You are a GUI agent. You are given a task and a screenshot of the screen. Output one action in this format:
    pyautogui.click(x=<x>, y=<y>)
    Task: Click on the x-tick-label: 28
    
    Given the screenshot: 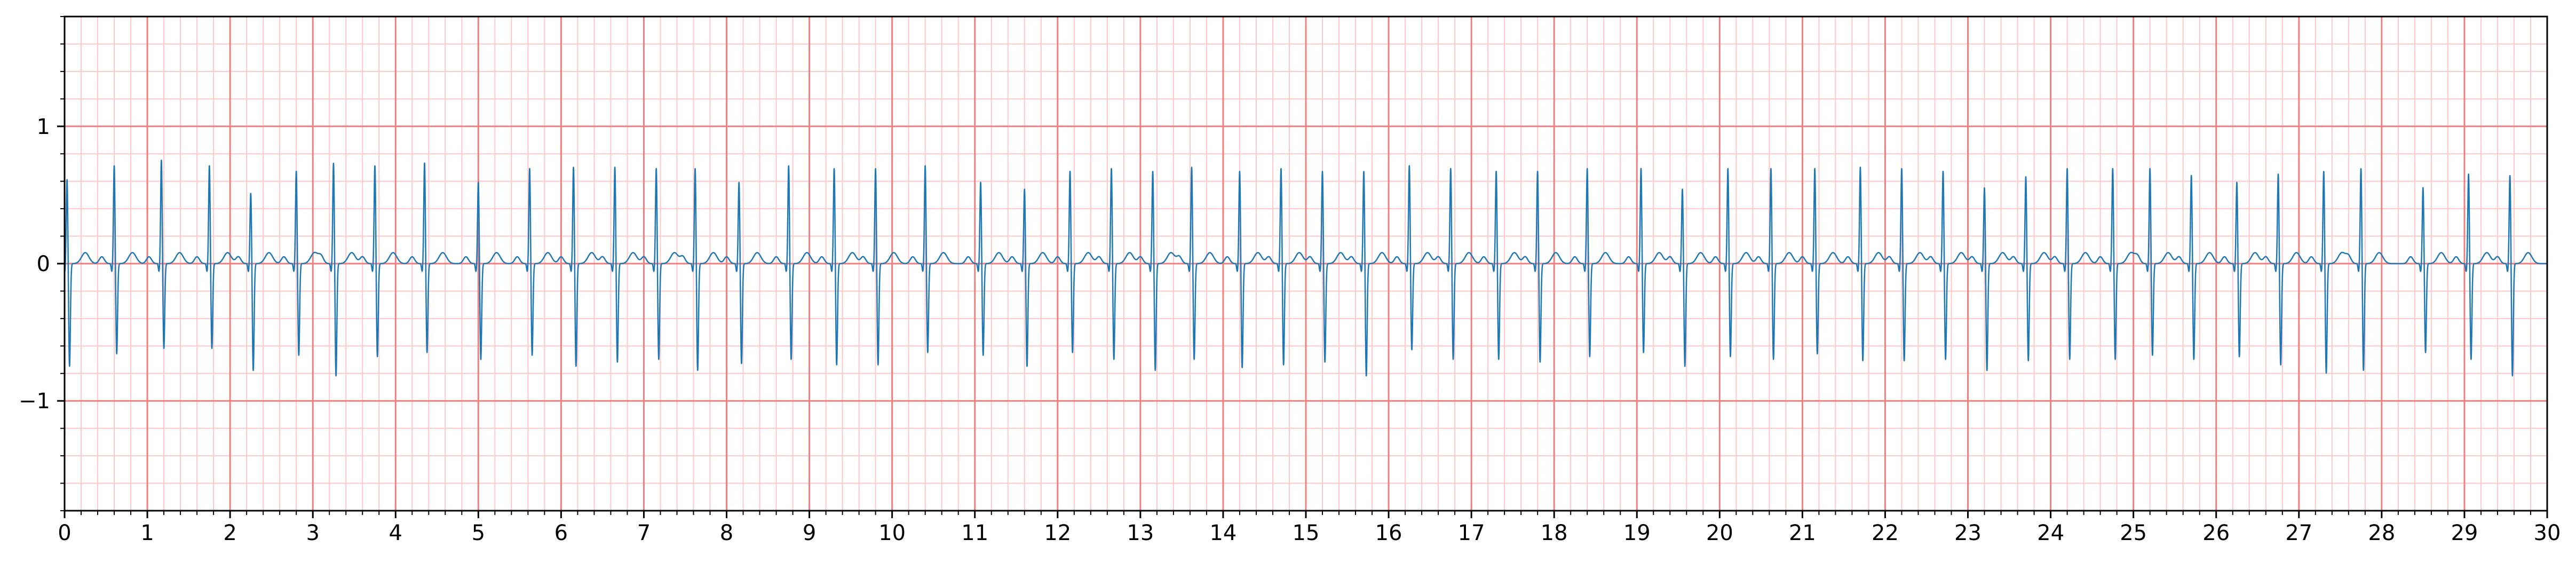 What is the action you would take?
    pyautogui.click(x=2381, y=533)
    